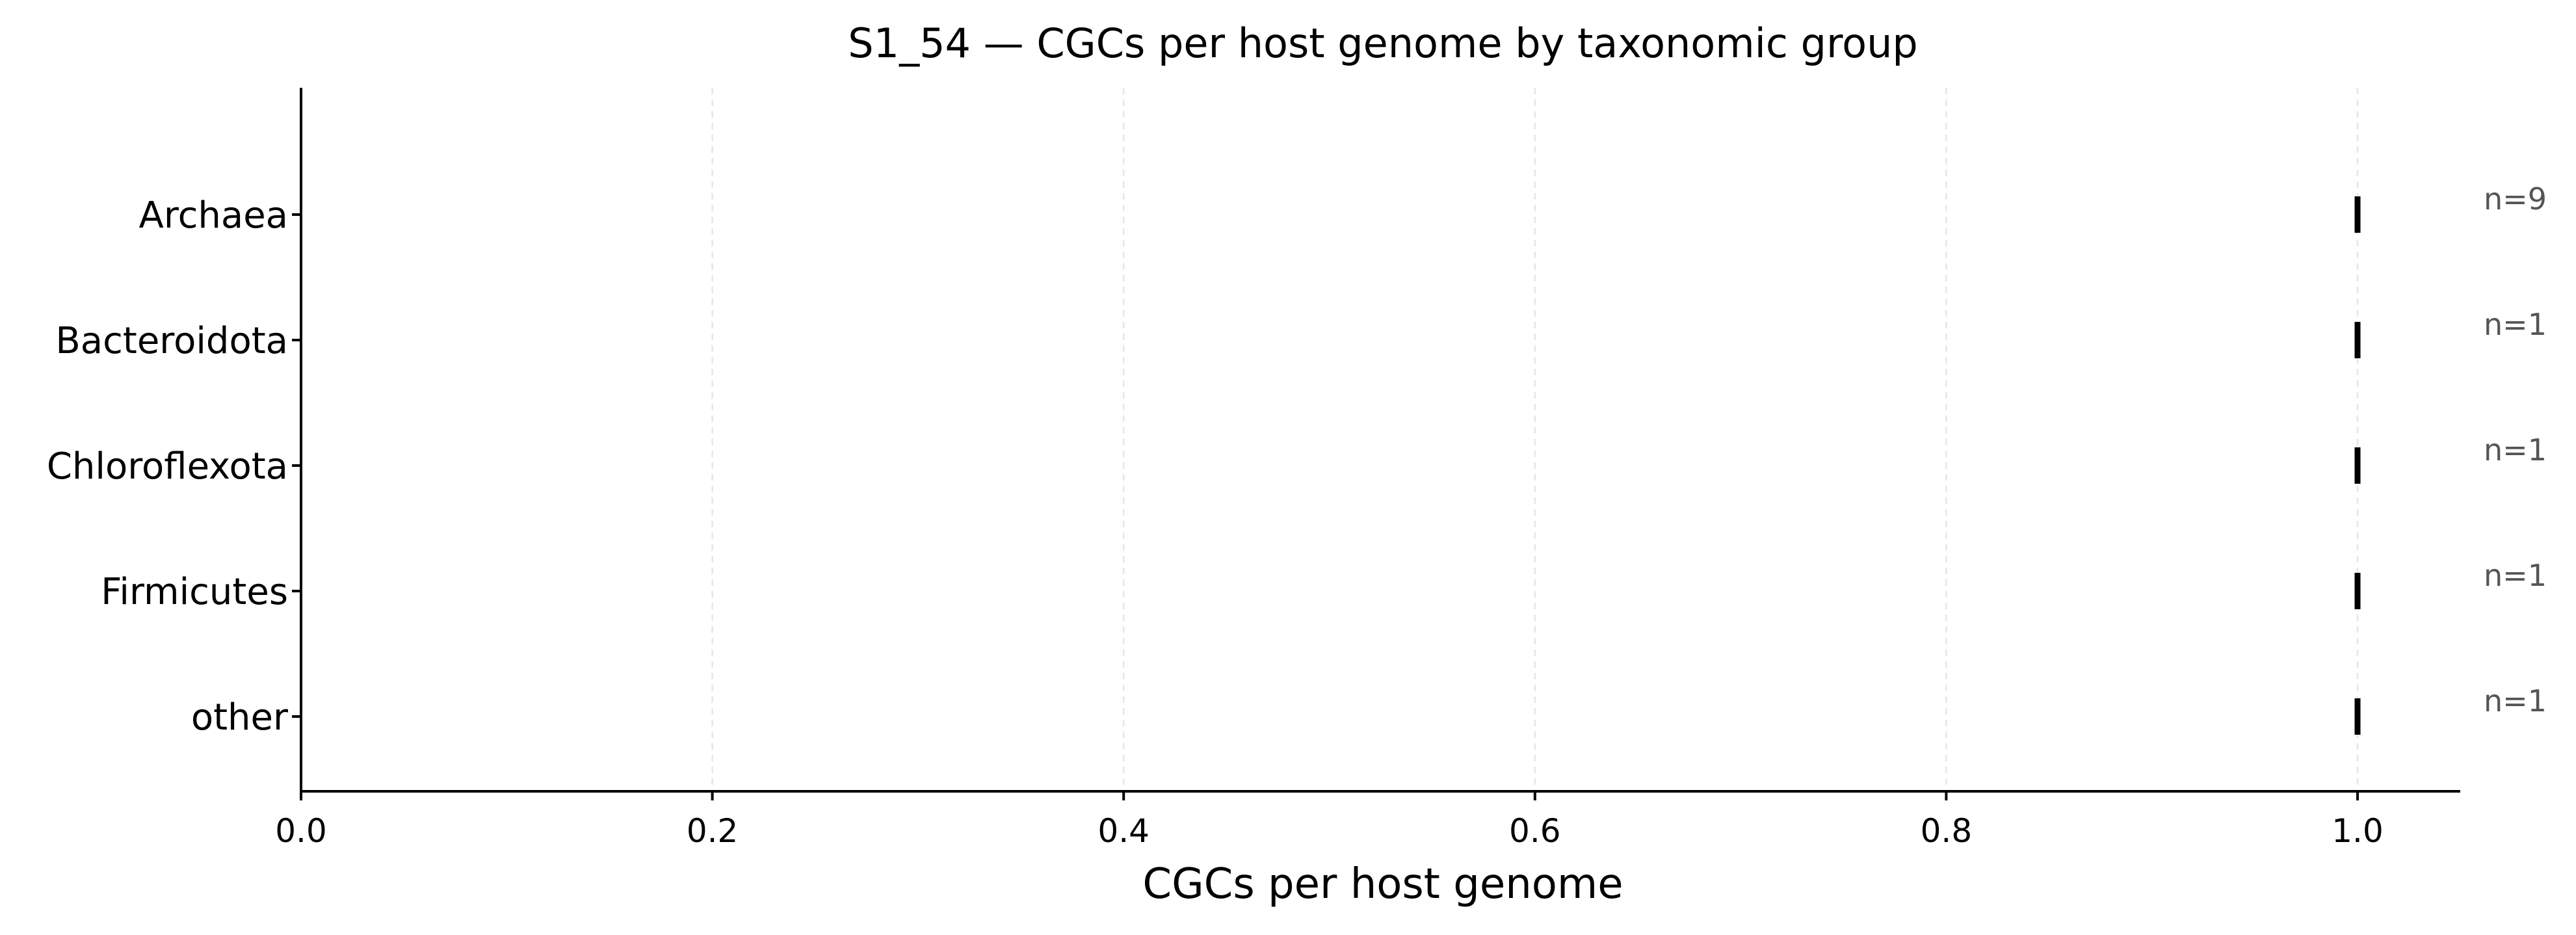  Describe the element at coordinates (213, 215) in the screenshot. I see `y-tick-label: Archaea` at that location.